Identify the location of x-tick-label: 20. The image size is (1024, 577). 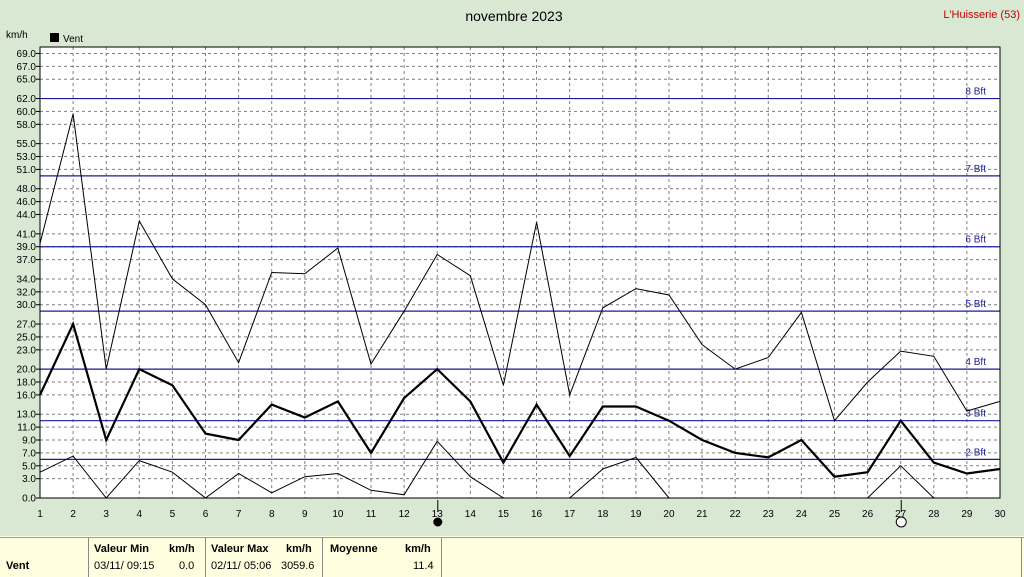
(669, 514).